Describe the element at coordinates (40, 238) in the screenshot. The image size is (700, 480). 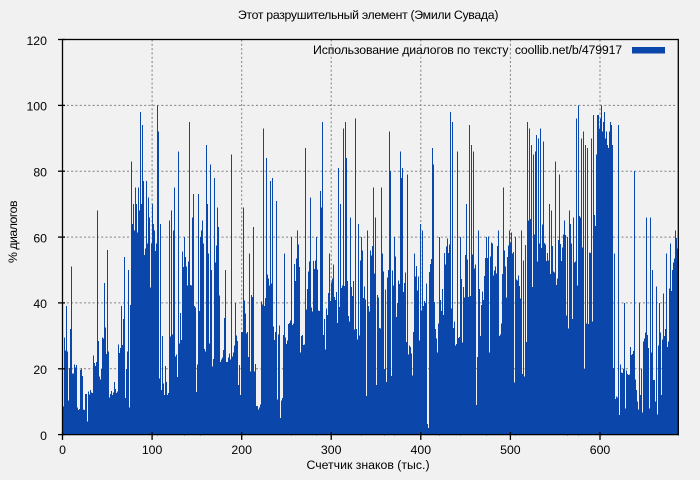
I see `svg-text: 60` at that location.